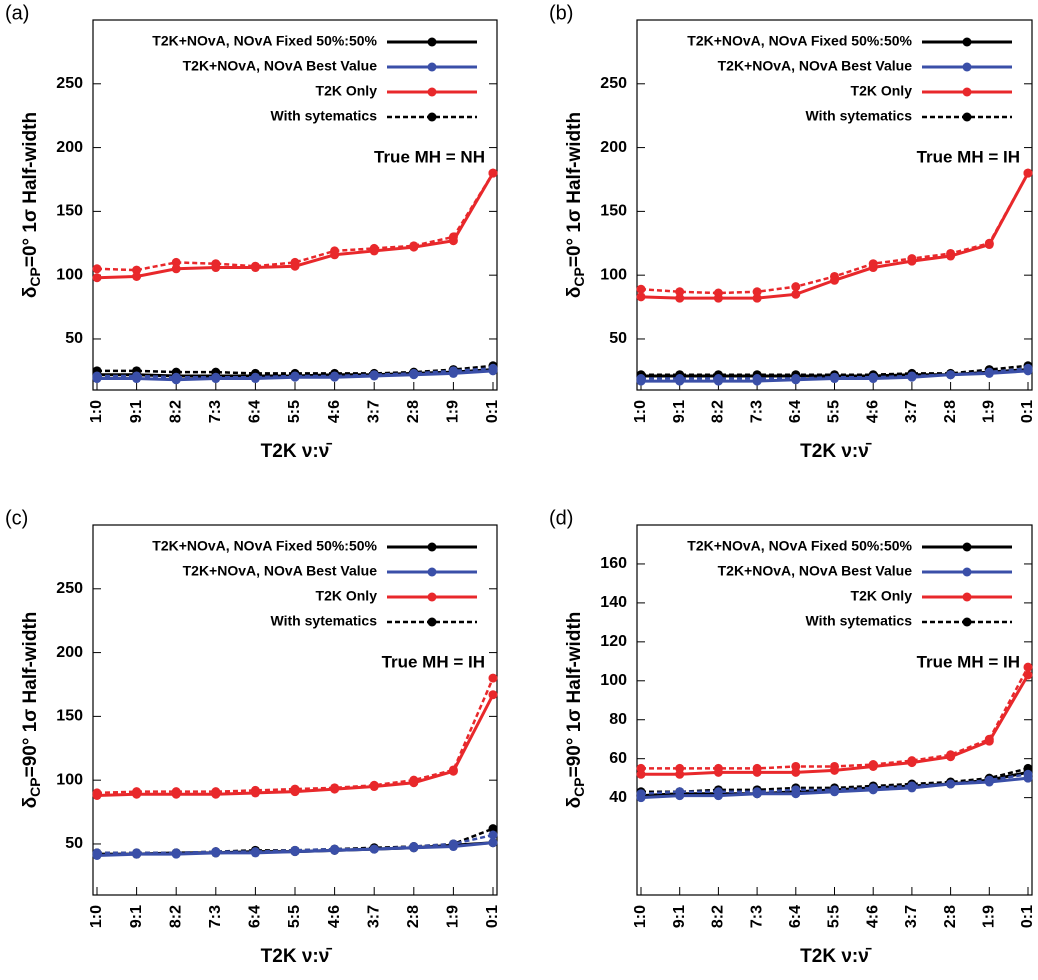 Image resolution: width=1038 pixels, height=980 pixels. Describe the element at coordinates (69, 147) in the screenshot. I see `y-tick-label: 200` at that location.